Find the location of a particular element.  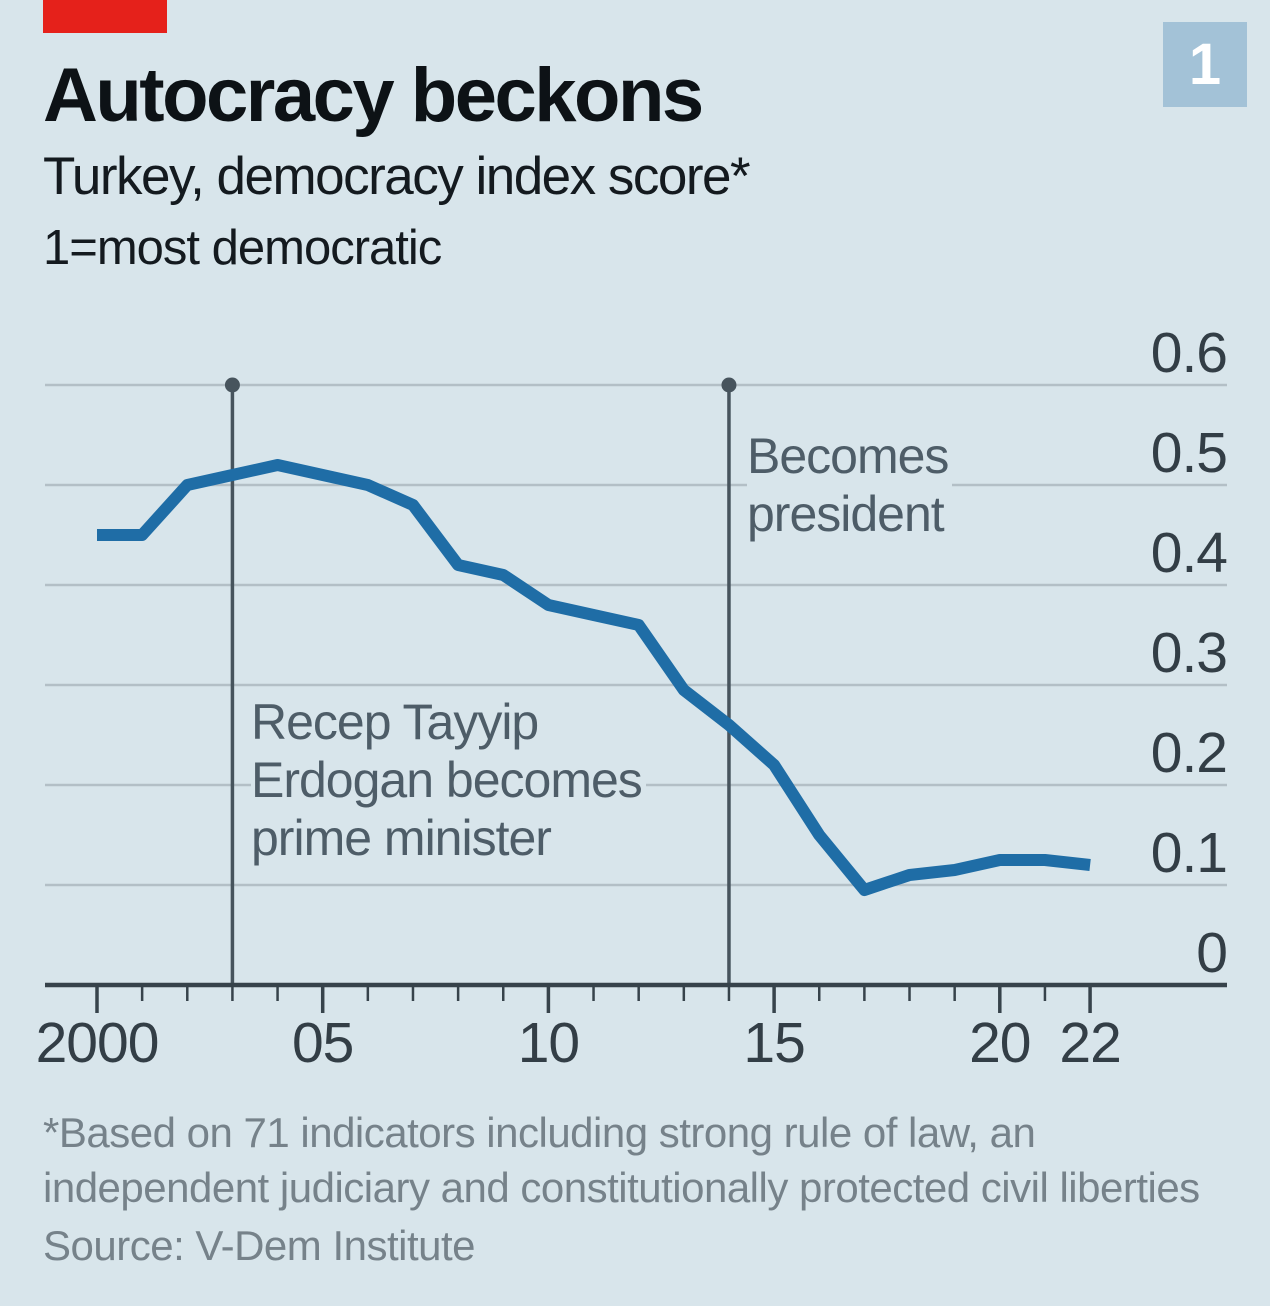

figure-number: 1 is located at coordinates (1205, 64).